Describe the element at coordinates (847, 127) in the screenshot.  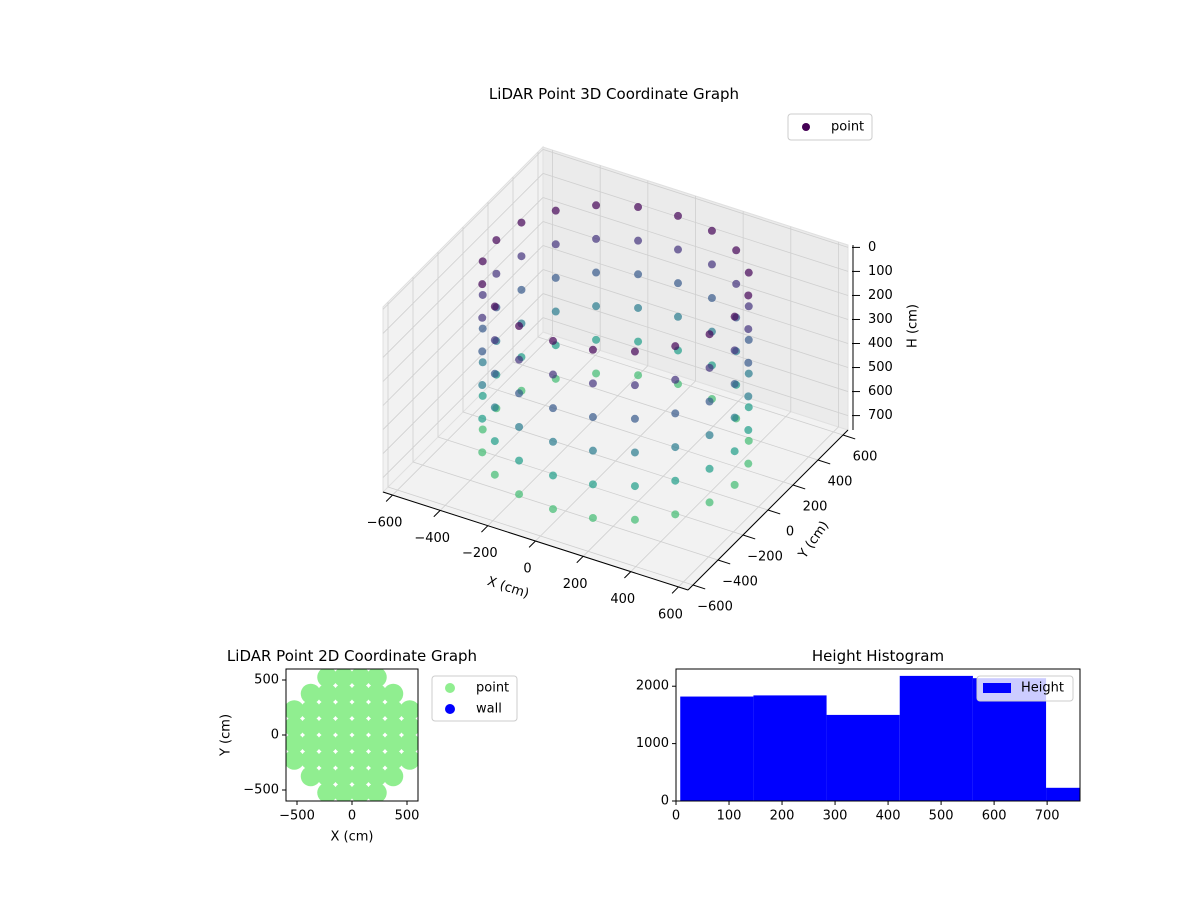
I see `legend-label: point` at that location.